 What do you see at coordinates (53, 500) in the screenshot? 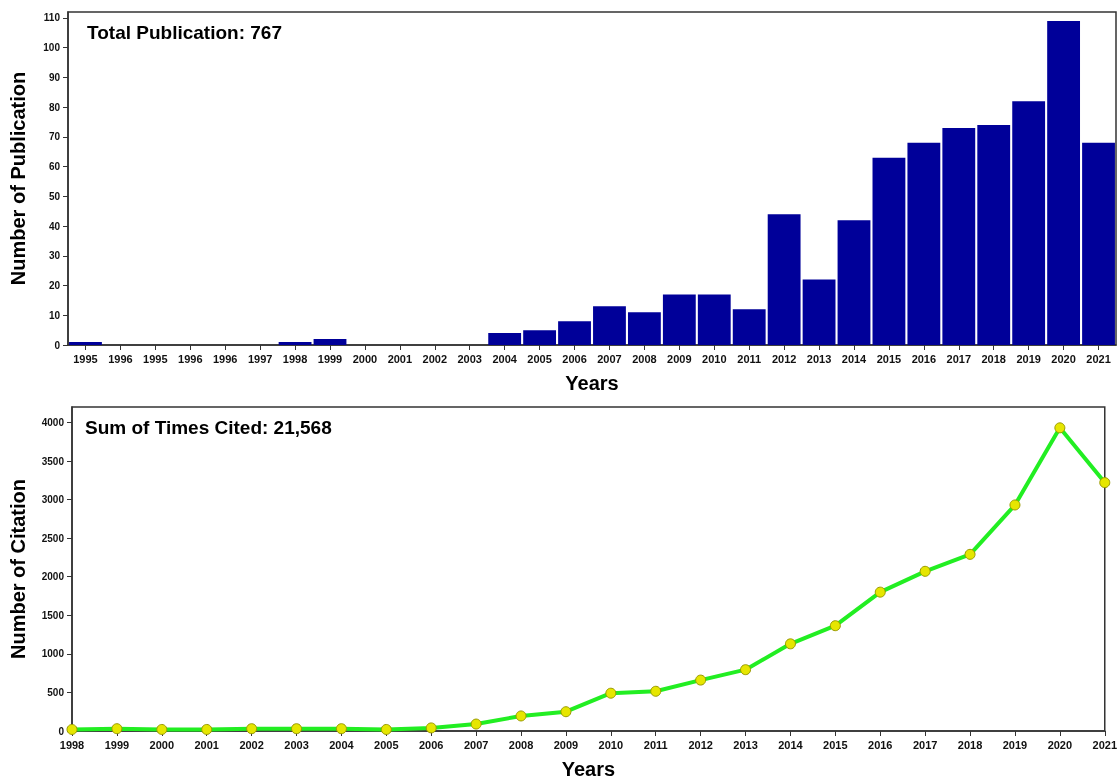
I see `y-tick-label: 3000` at bounding box center [53, 500].